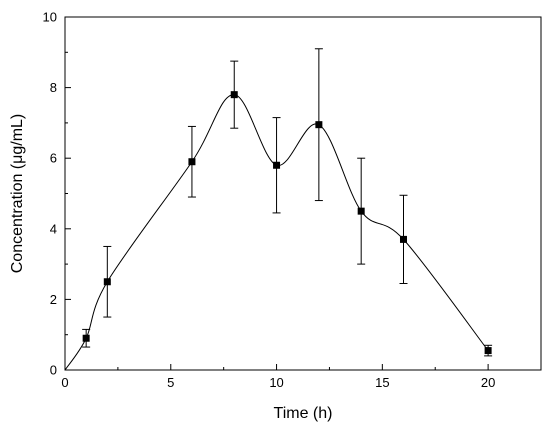  Describe the element at coordinates (53, 370) in the screenshot. I see `y-tick-label: 0` at that location.